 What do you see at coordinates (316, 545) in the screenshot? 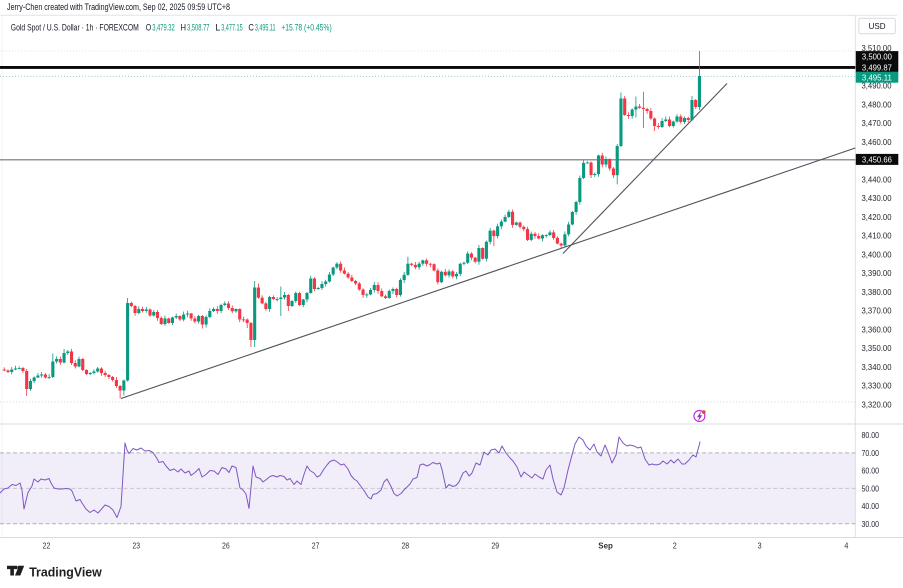
I see `svg-text: 27` at bounding box center [316, 545].